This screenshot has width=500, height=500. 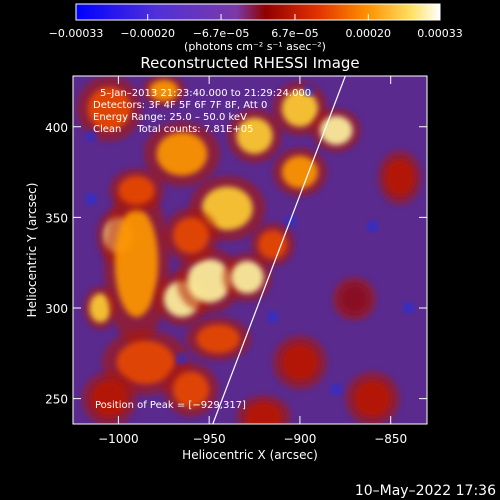 I want to click on x-tick-label: −900, so click(x=299, y=439).